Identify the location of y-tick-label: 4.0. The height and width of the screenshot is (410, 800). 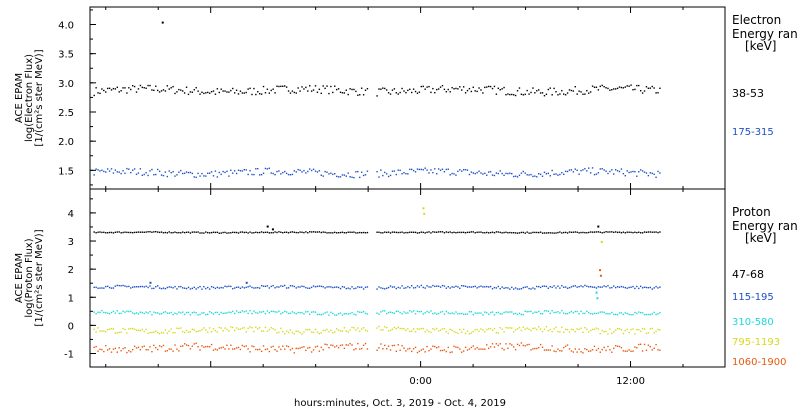
(66, 26).